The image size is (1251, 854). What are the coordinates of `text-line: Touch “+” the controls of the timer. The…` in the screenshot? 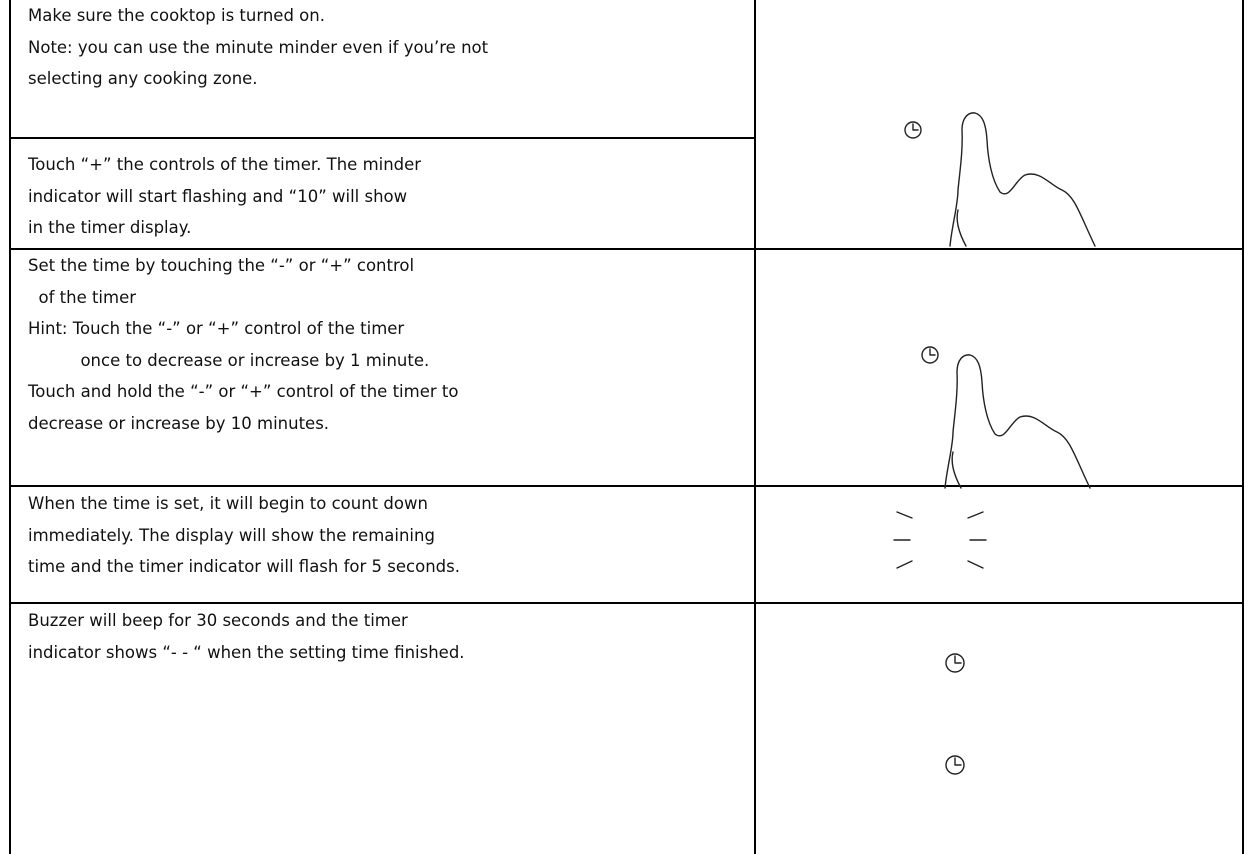 It's located at (225, 164).